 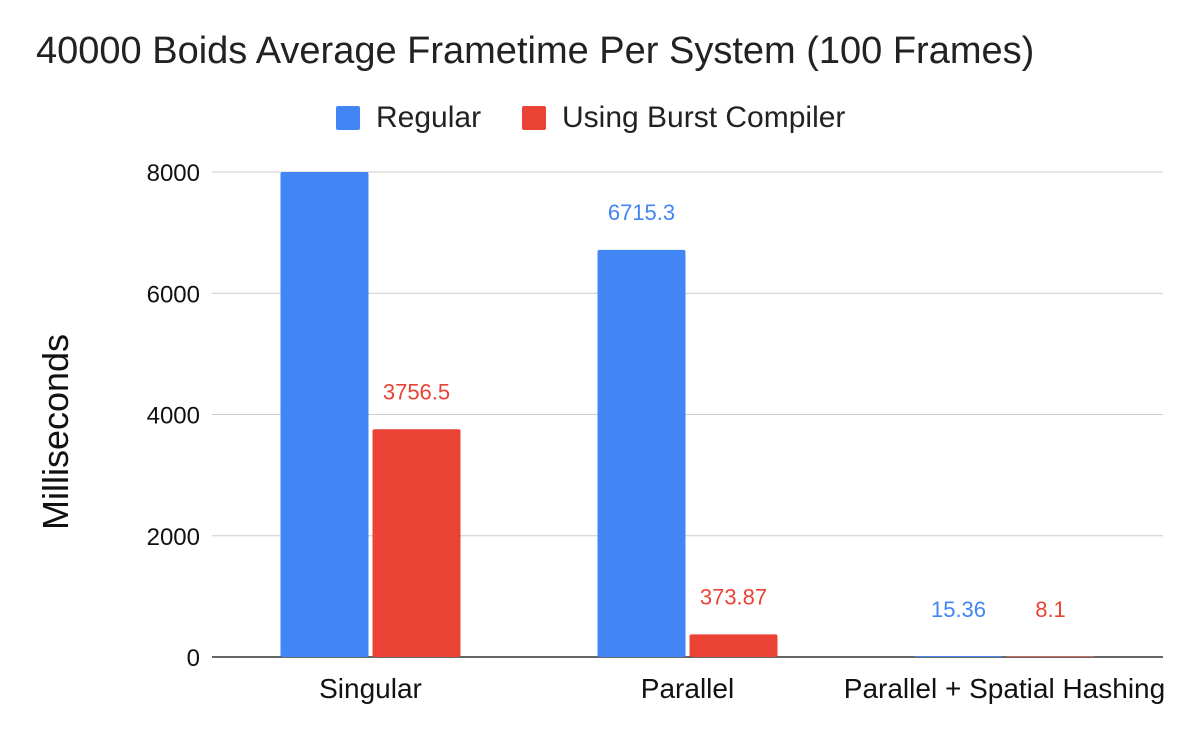 What do you see at coordinates (193, 658) in the screenshot?
I see `y-tick-label: 0` at bounding box center [193, 658].